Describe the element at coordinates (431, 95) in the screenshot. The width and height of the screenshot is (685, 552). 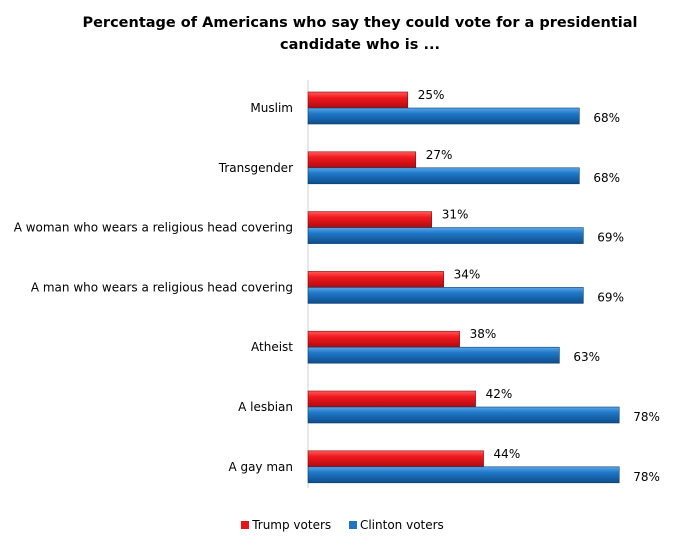
I see `data-label-trump: 25%` at that location.